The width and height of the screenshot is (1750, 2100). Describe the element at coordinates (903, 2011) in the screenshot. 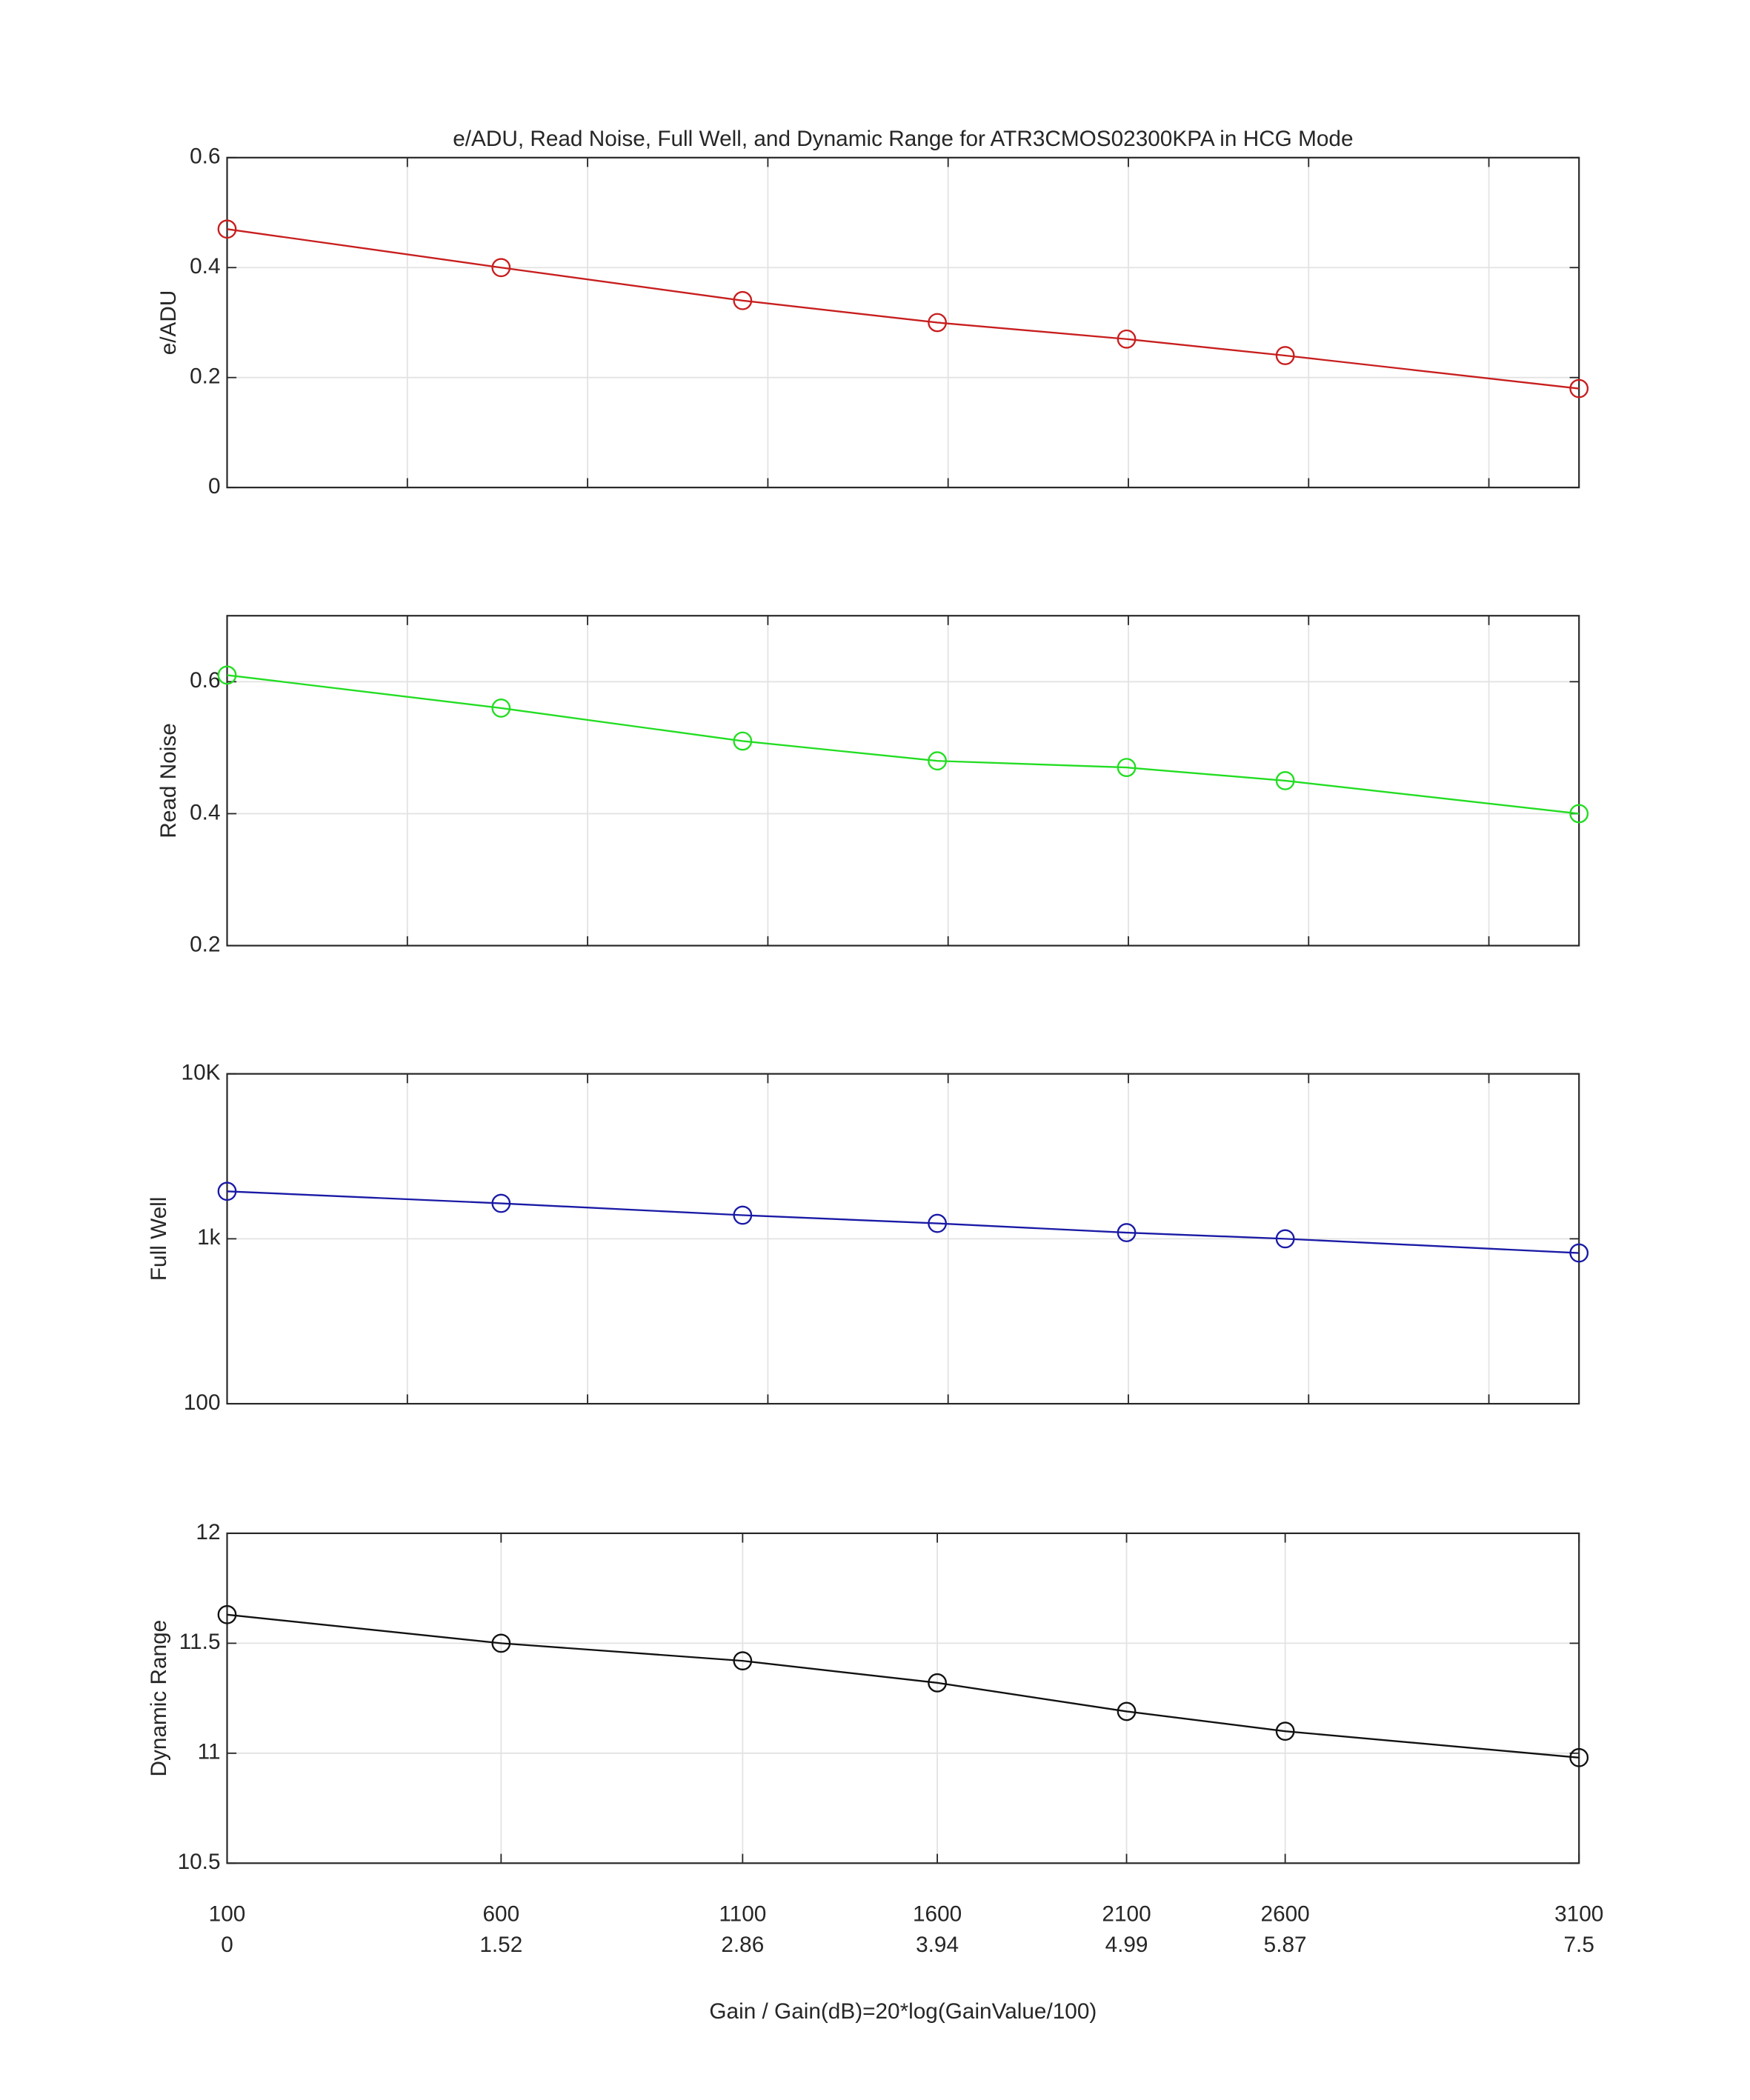

I see `x-axis-label: Gain / Gain(dB)=20*log(GainValue/100)` at that location.